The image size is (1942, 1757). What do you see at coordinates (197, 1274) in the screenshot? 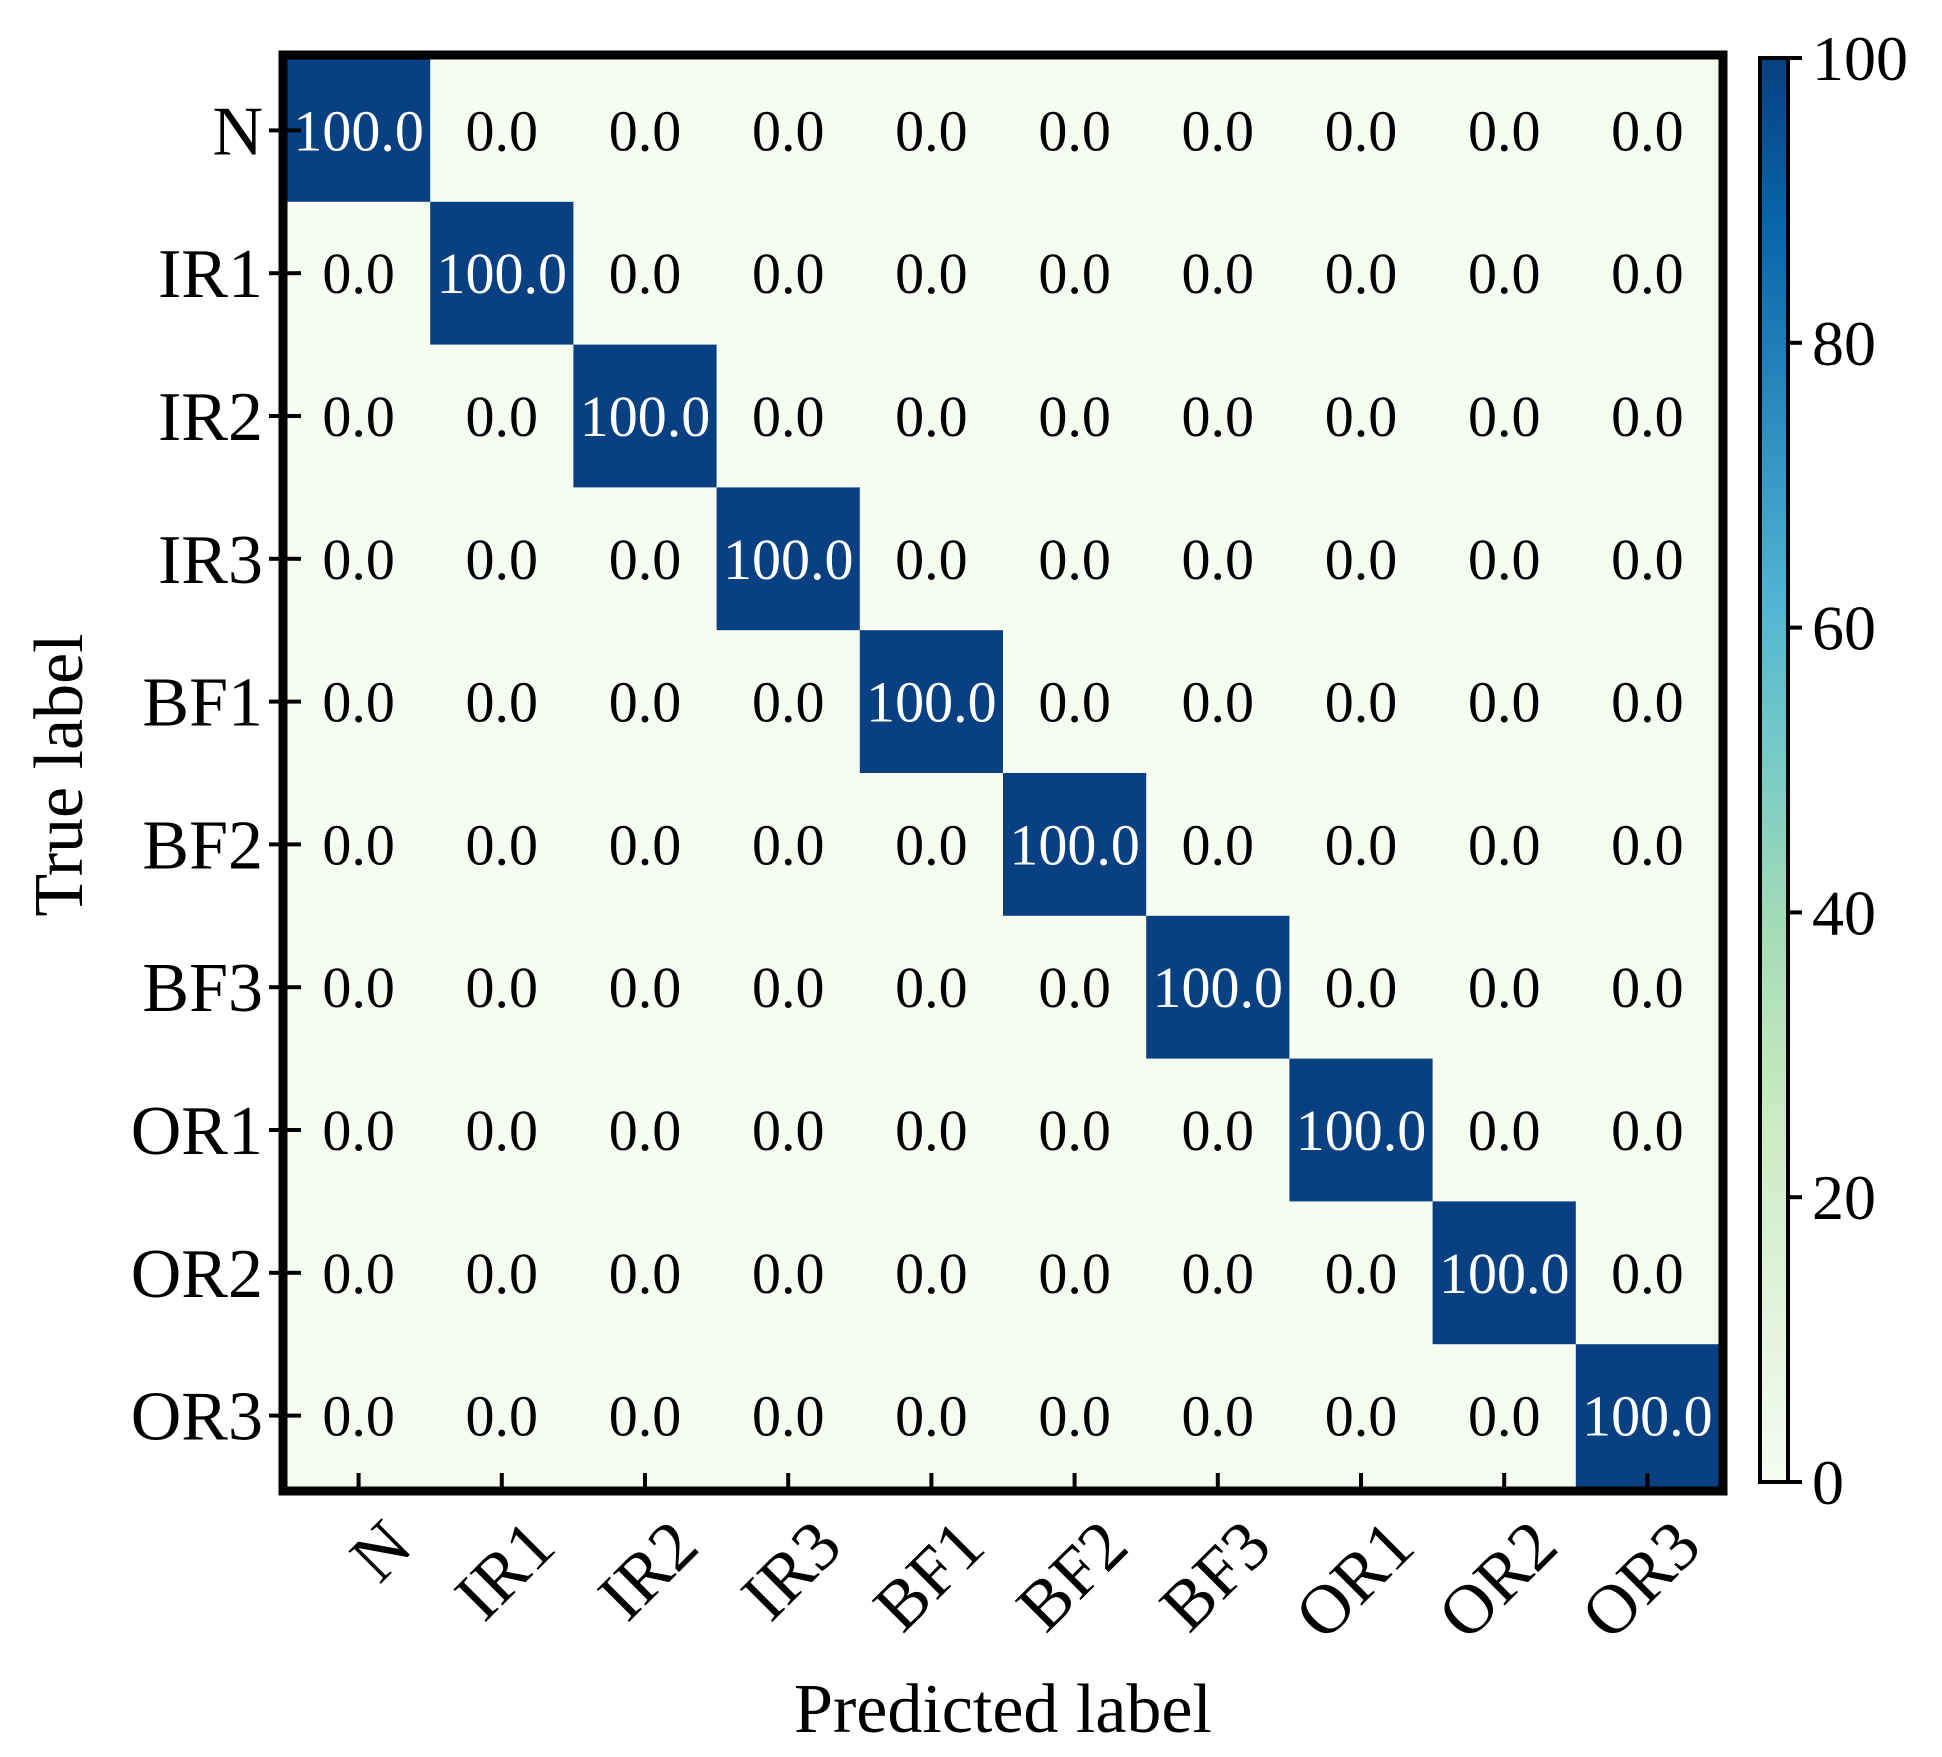
I see `y-tick-label: OR2` at bounding box center [197, 1274].